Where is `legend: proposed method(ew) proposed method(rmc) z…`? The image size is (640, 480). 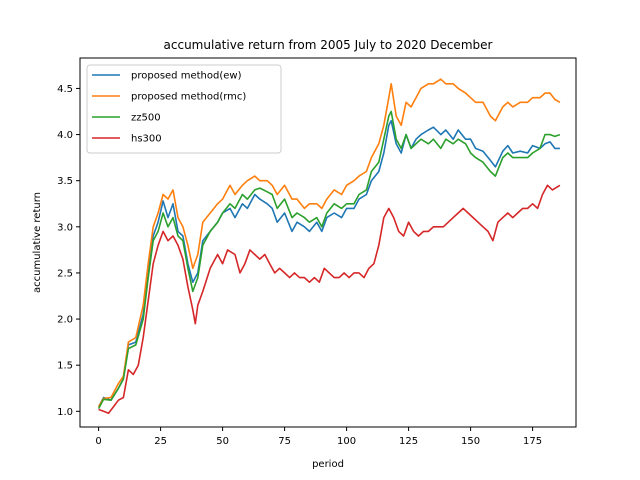
legend: proposed method(ew) proposed method(rmc) z… is located at coordinates (184, 109).